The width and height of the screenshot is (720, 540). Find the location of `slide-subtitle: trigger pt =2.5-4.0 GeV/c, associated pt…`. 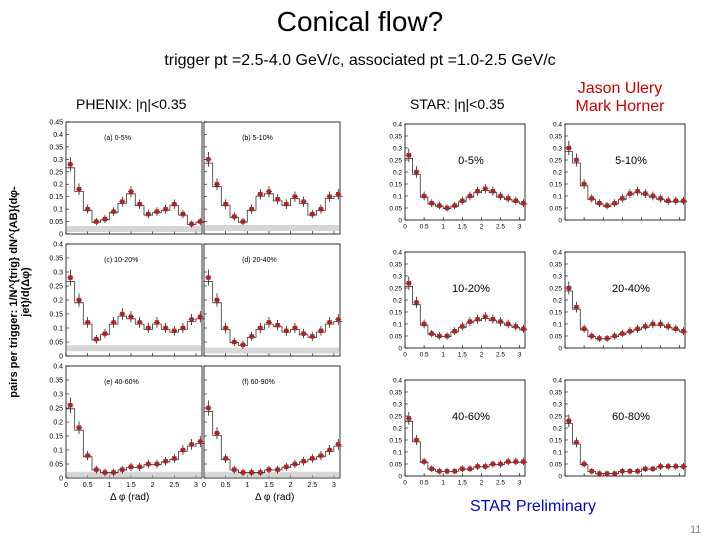

slide-subtitle: trigger pt =2.5-4.0 GeV/c, associated pt… is located at coordinates (360, 60).